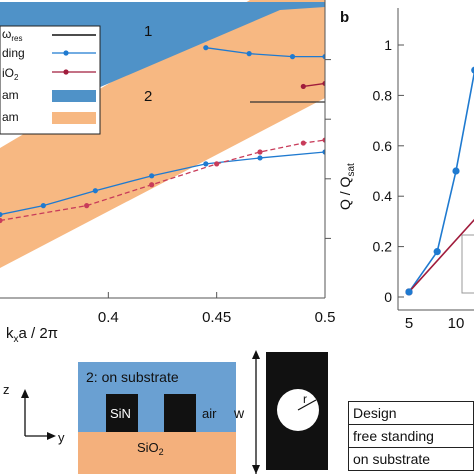  I want to click on table-cell: on substrate, so click(411, 459).